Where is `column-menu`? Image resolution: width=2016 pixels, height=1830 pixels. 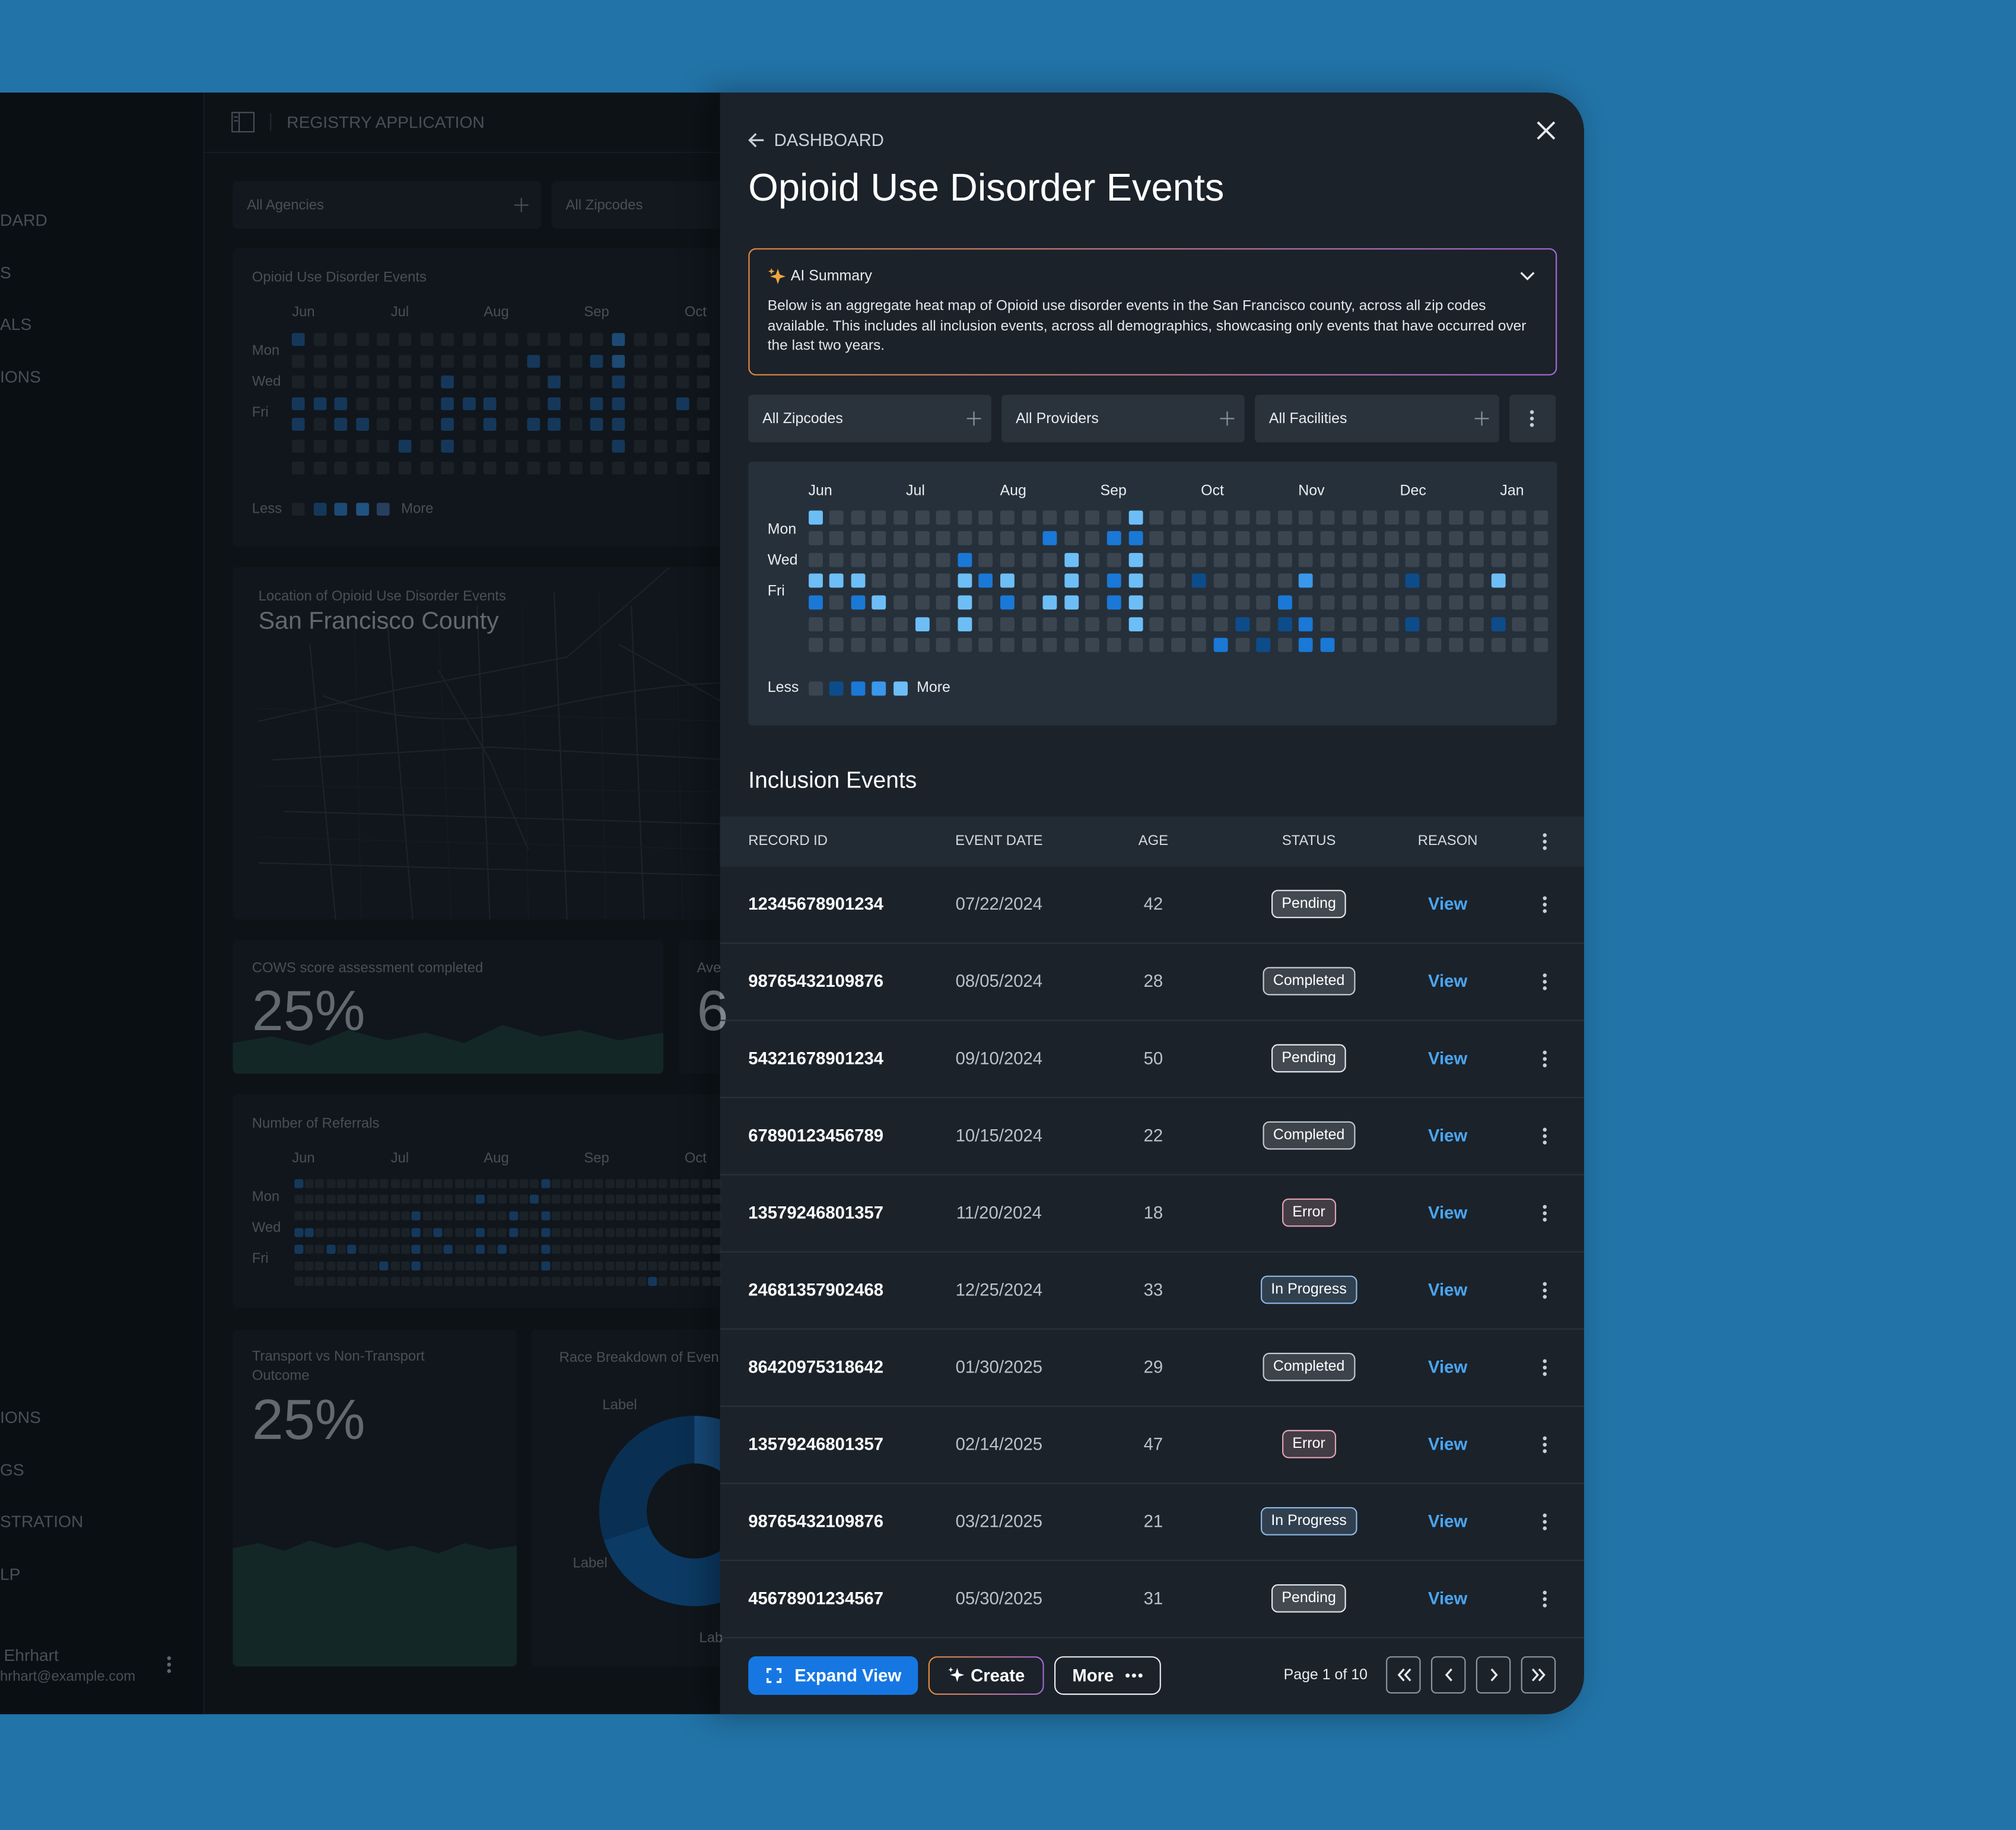 column-menu is located at coordinates (1545, 842).